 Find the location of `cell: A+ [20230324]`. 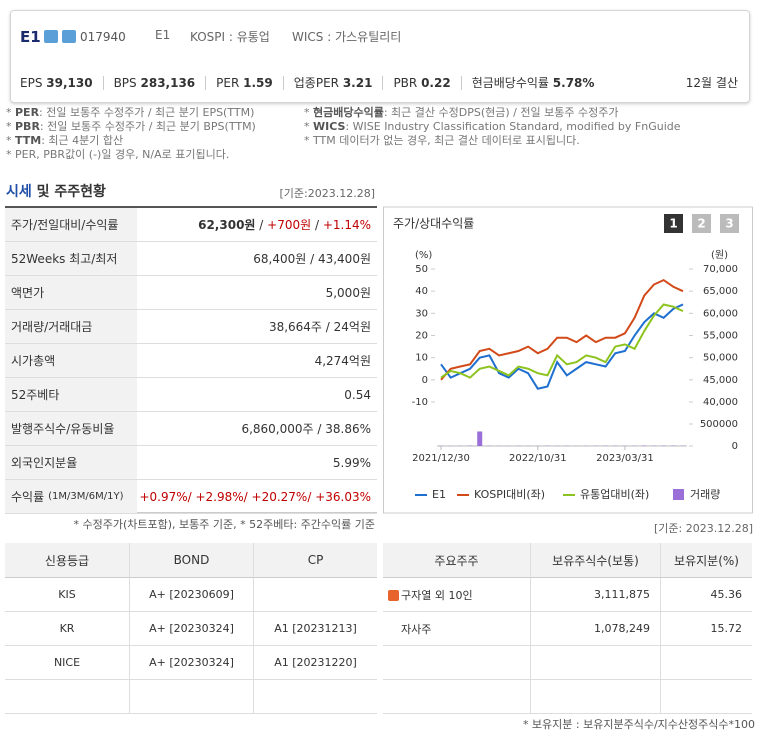

cell: A+ [20230324] is located at coordinates (191, 629).